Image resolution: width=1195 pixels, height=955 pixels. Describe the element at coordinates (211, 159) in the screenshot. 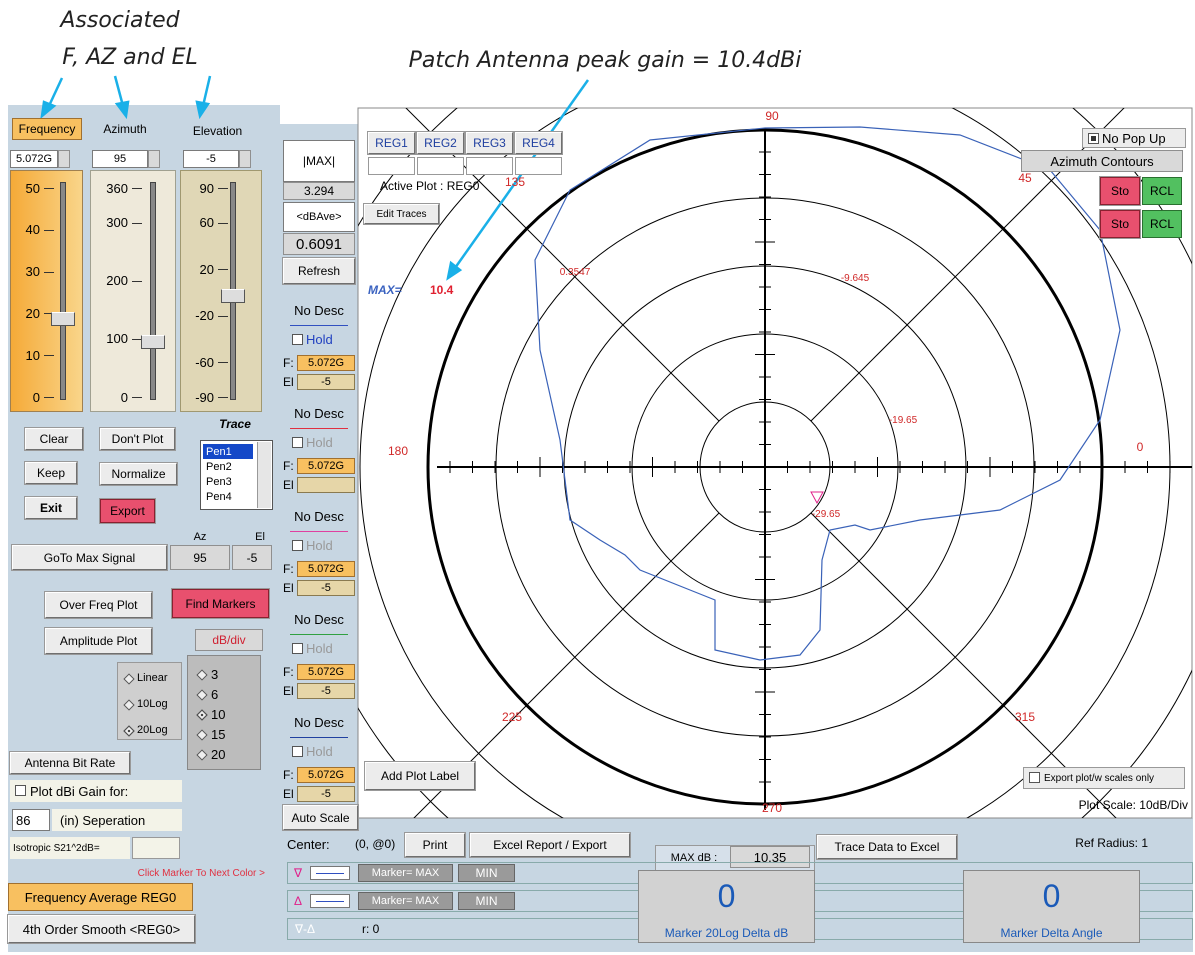

I see `elevation-value: -5` at that location.